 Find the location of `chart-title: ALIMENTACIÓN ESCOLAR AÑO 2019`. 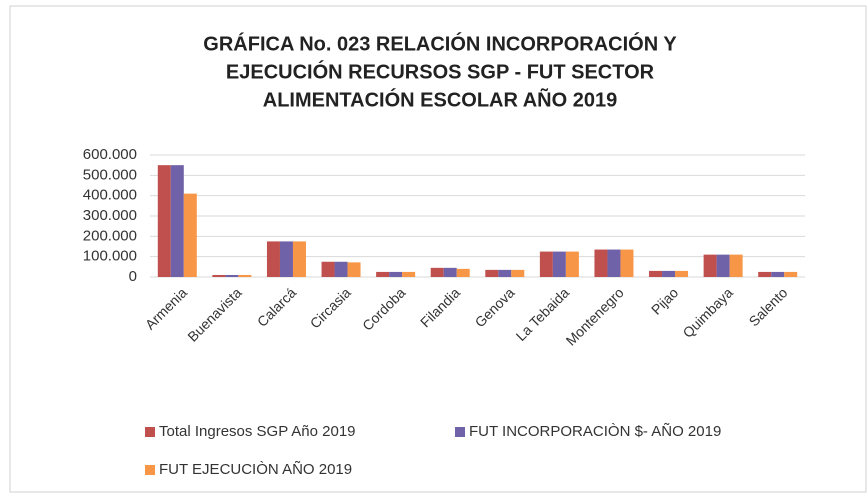

chart-title: ALIMENTACIÓN ESCOLAR AÑO 2019 is located at coordinates (440, 99).